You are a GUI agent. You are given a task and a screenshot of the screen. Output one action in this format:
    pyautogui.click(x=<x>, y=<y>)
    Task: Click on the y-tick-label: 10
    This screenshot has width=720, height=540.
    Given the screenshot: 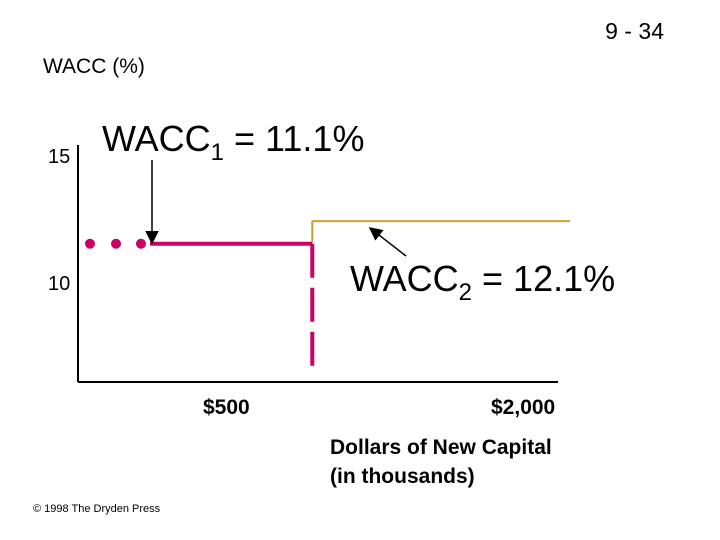 What is the action you would take?
    pyautogui.click(x=59, y=284)
    